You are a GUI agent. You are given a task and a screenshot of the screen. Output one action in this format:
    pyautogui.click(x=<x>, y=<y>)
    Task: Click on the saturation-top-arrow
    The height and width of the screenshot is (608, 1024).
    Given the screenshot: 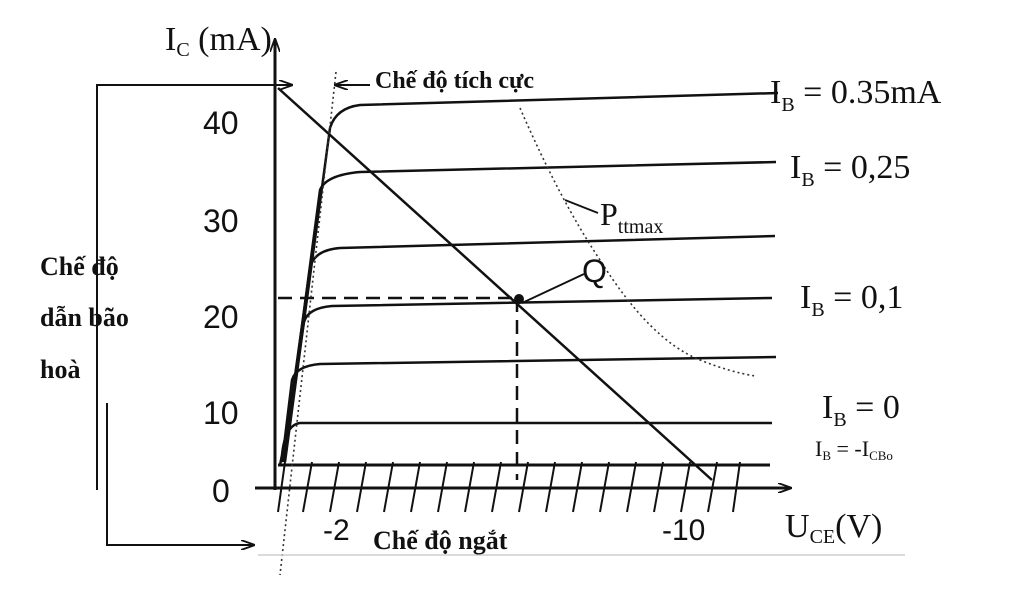 What is the action you would take?
    pyautogui.click(x=193, y=287)
    